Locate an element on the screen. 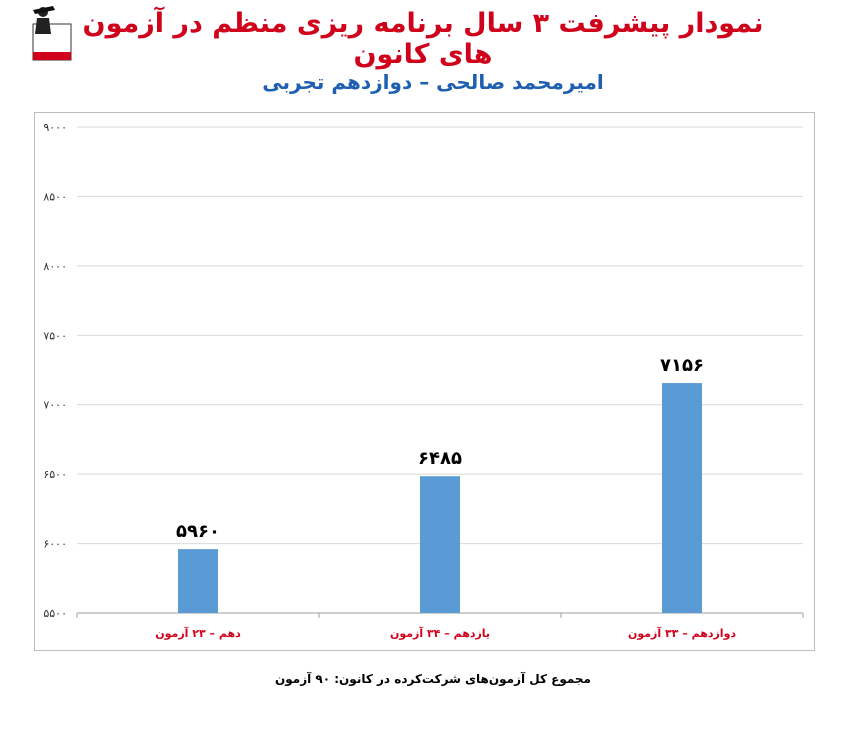 Image resolution: width=866 pixels, height=732 pixels. x-category-label: یازدهم – ۳۴ آزمون is located at coordinates (440, 633).